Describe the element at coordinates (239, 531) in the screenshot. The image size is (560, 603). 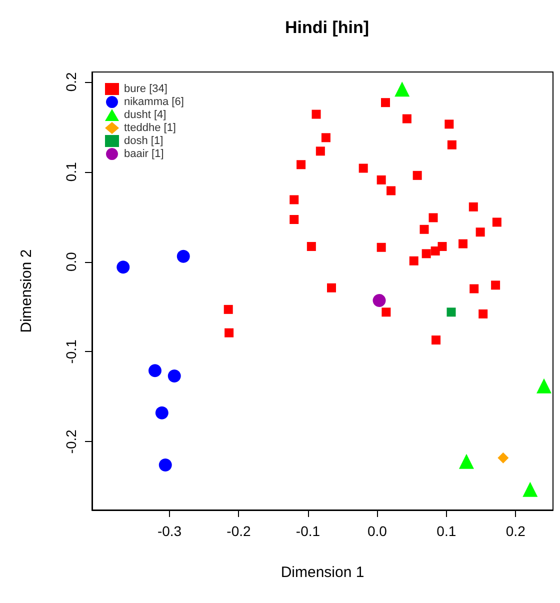
I see `x-tick-label: -0.2` at that location.